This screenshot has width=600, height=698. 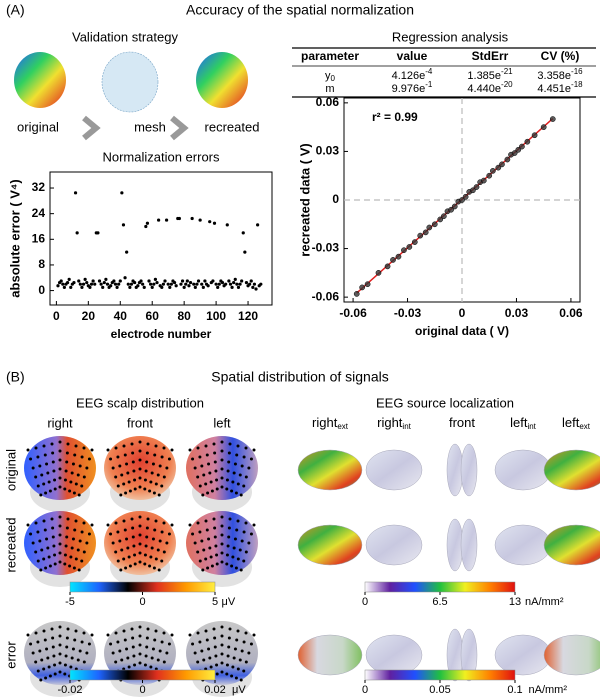 I want to click on colorbar, so click(x=440, y=675).